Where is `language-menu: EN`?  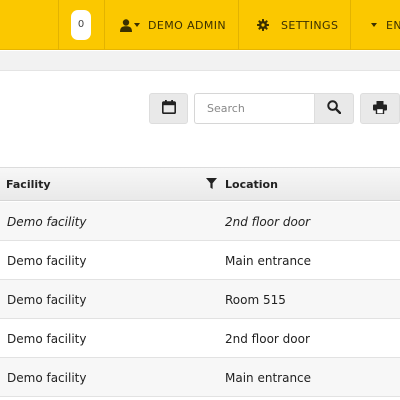
language-menu: EN is located at coordinates (385, 25).